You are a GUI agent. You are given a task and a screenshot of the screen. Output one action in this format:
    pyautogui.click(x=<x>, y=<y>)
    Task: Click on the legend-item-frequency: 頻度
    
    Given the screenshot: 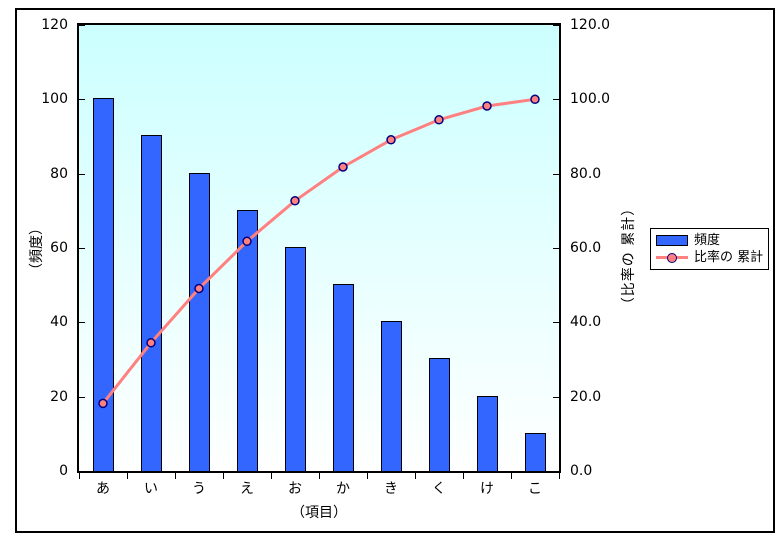 What is the action you would take?
    pyautogui.click(x=712, y=240)
    